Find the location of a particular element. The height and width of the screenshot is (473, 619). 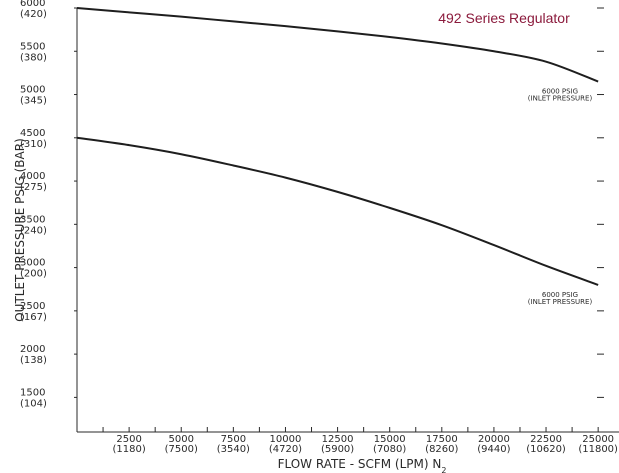

series-label-2-line2: (INLET PRESSURE) is located at coordinates (560, 302).